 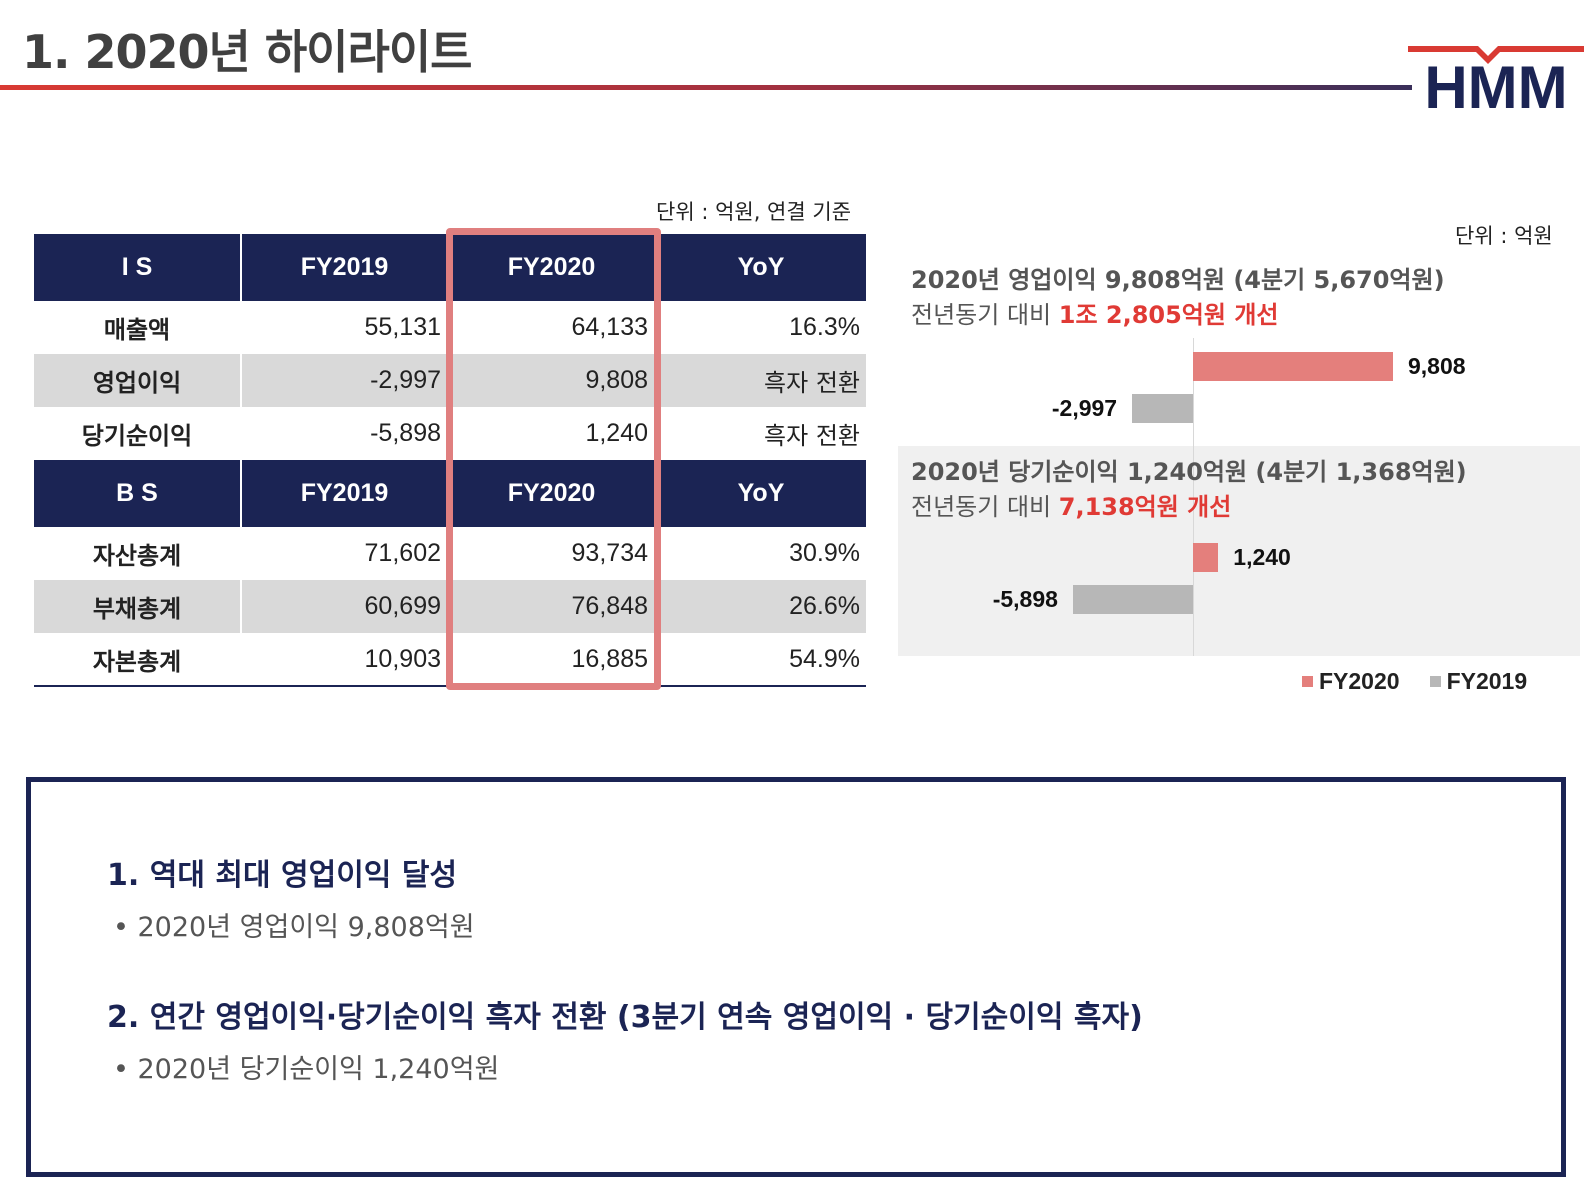 I want to click on net-income-title: 2020년 당기순이익 1,240억원 (4분기 1,368억원), so click(x=1189, y=472).